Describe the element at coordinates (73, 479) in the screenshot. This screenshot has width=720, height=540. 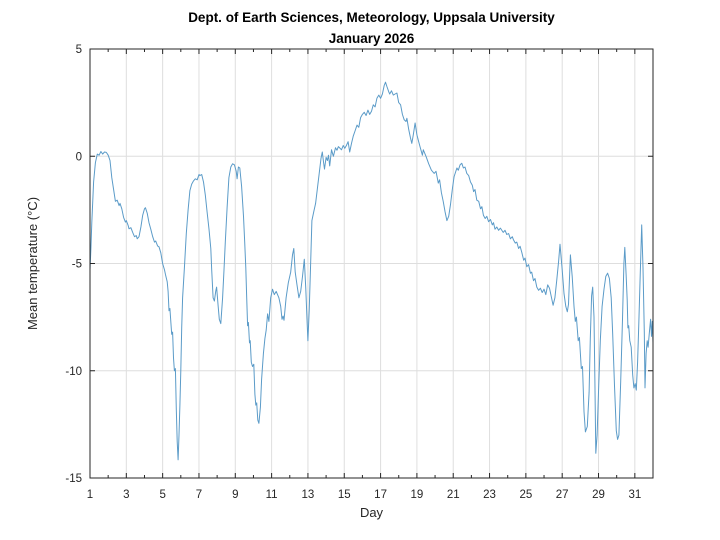
I see `y-tick-label: -15` at that location.